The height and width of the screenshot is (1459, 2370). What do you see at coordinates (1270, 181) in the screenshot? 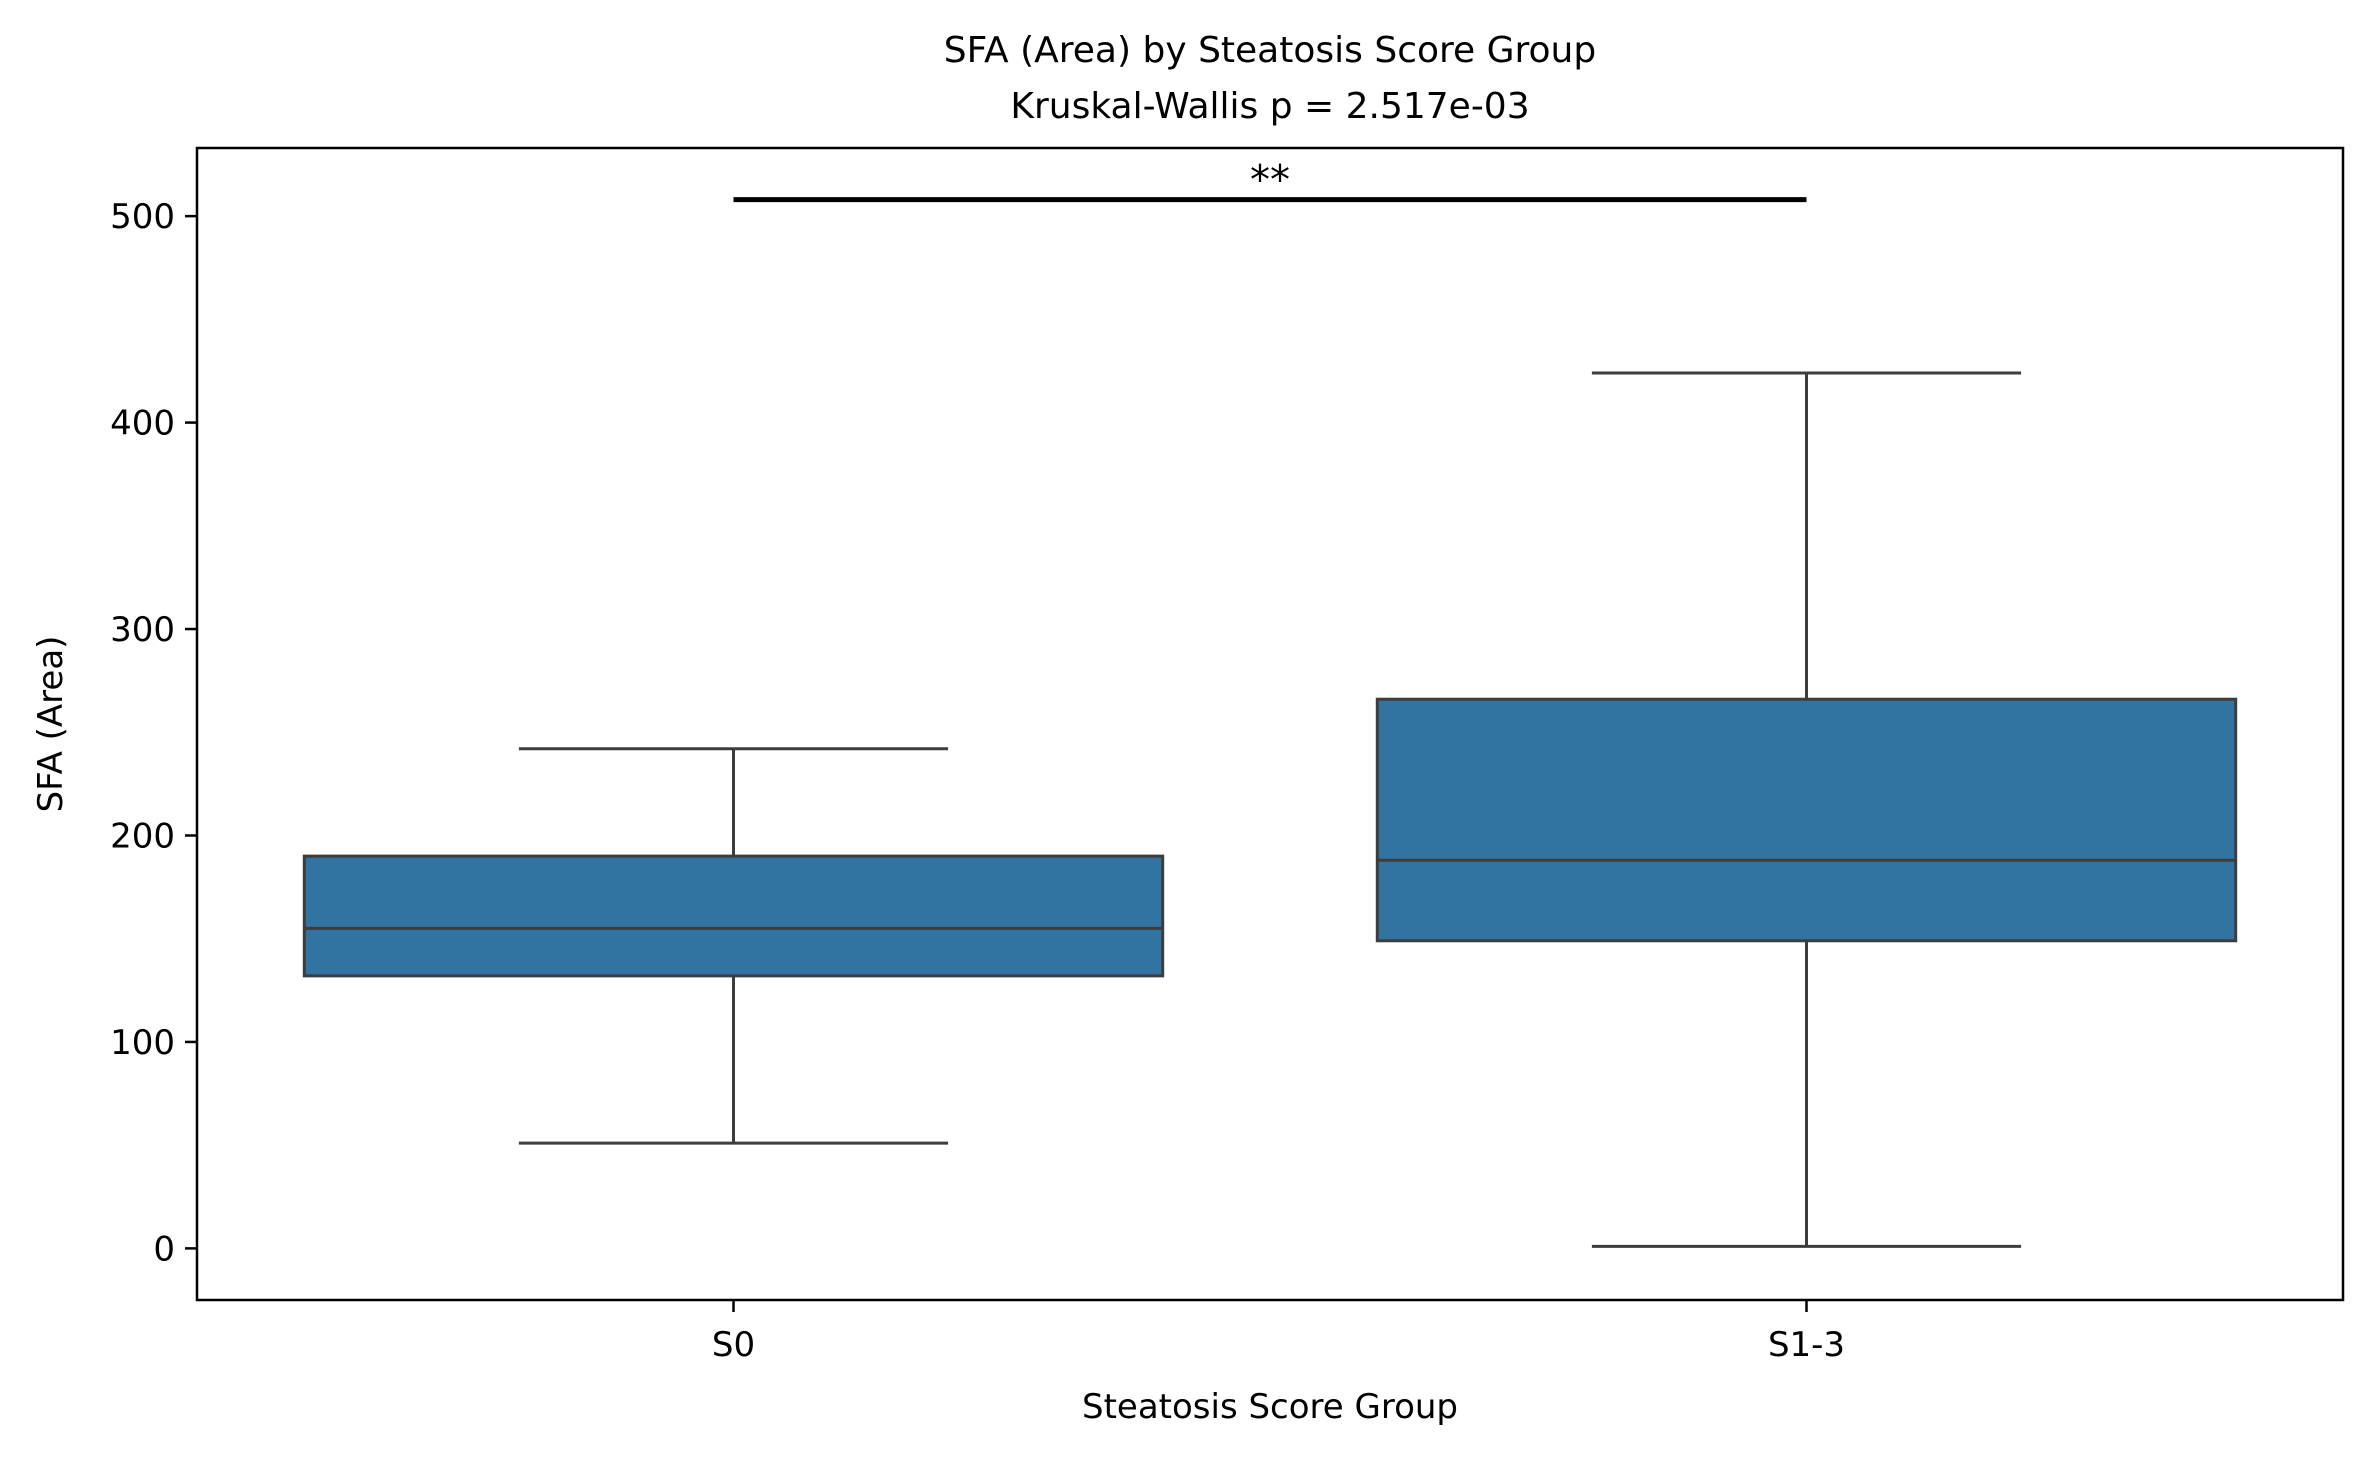
I see `significance-label: **` at bounding box center [1270, 181].